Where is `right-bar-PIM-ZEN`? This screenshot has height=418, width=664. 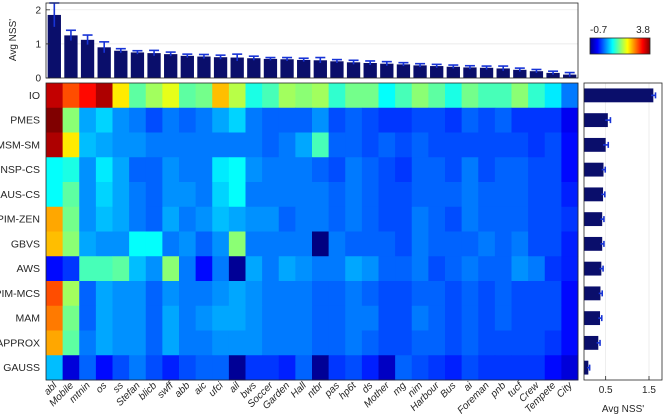
right-bar-PIM-ZEN is located at coordinates (593, 219).